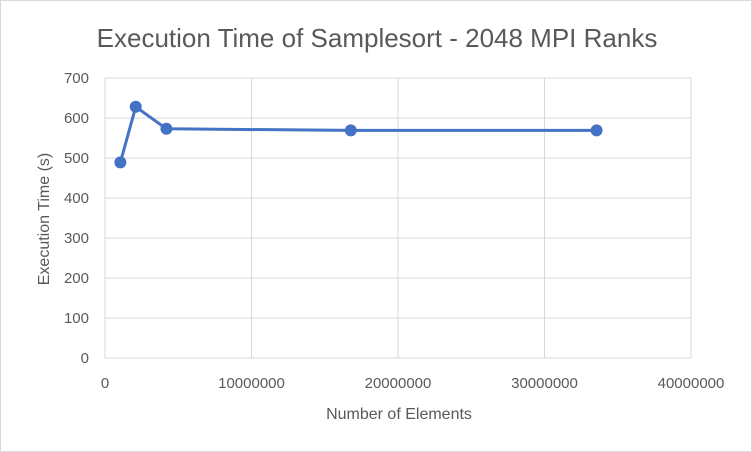 Image resolution: width=752 pixels, height=452 pixels. I want to click on x-axis-label: Number of Elements, so click(399, 414).